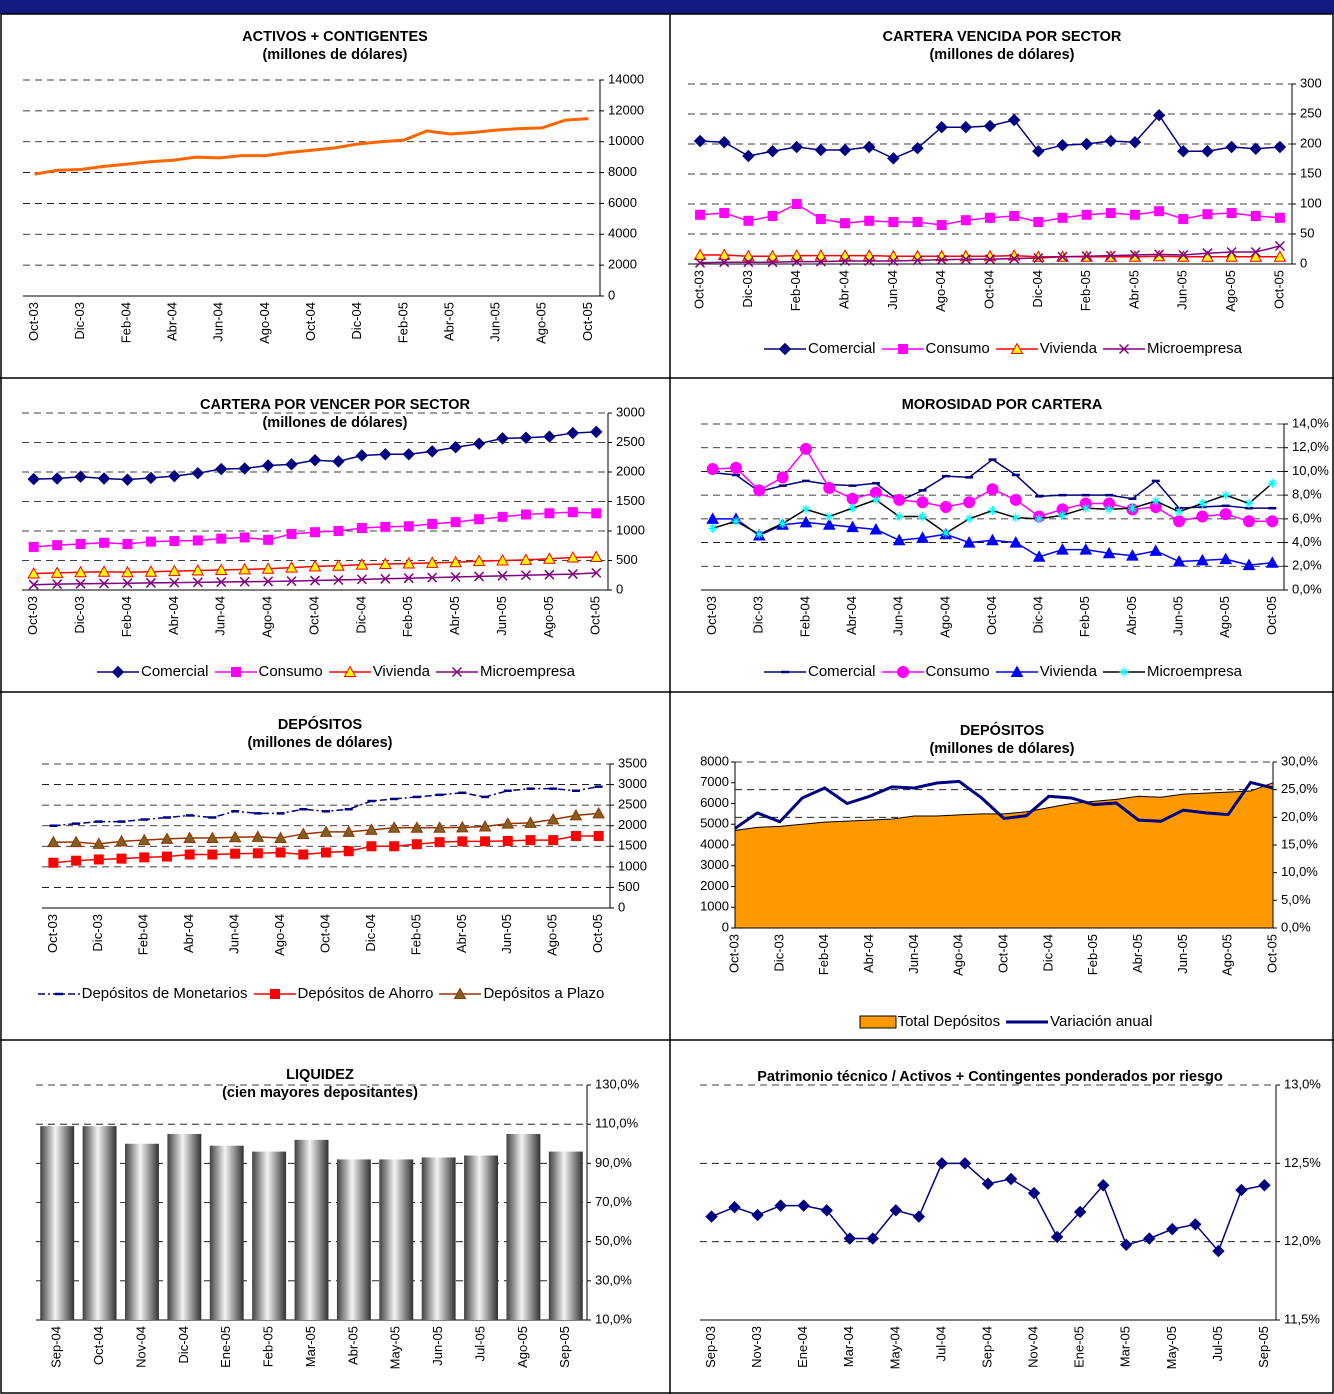 The height and width of the screenshot is (1394, 1334). Describe the element at coordinates (714, 885) in the screenshot. I see `y-tick-label: 2000` at that location.